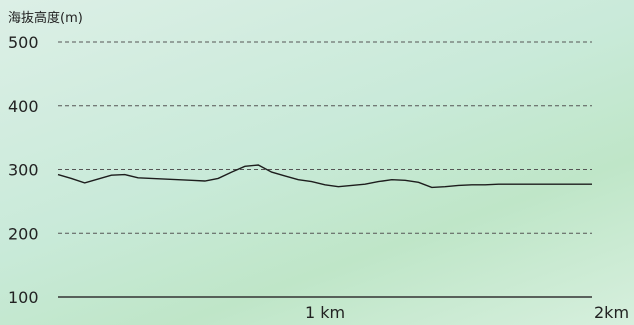 Image resolution: width=634 pixels, height=325 pixels. Describe the element at coordinates (23, 106) in the screenshot. I see `y-tick-label: 400` at that location.